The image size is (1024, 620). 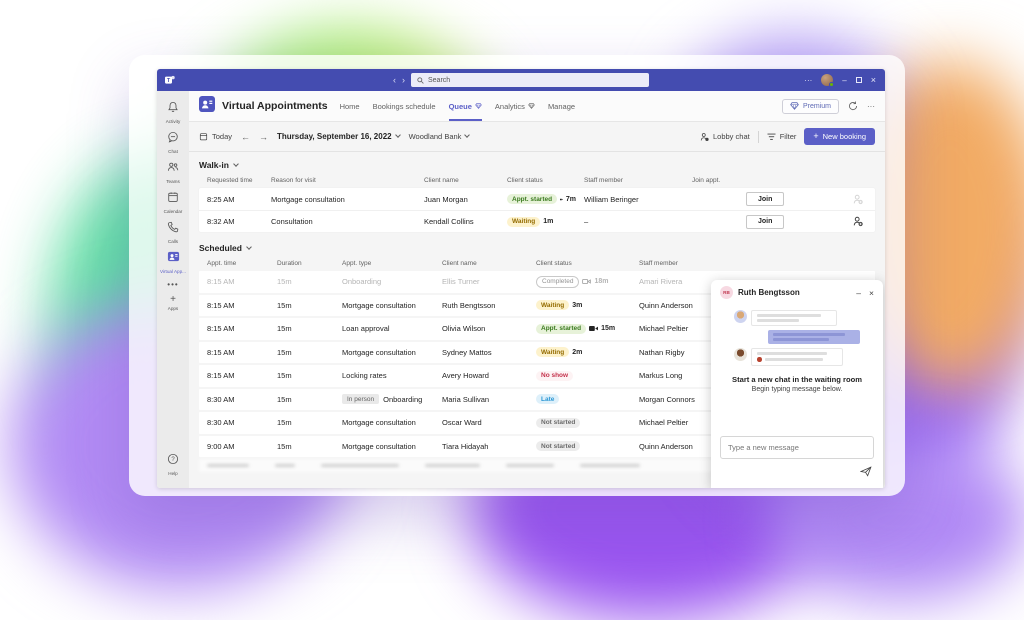 What do you see at coordinates (537, 165) in the screenshot?
I see `walk-in-section-title: Walk-in` at bounding box center [537, 165].